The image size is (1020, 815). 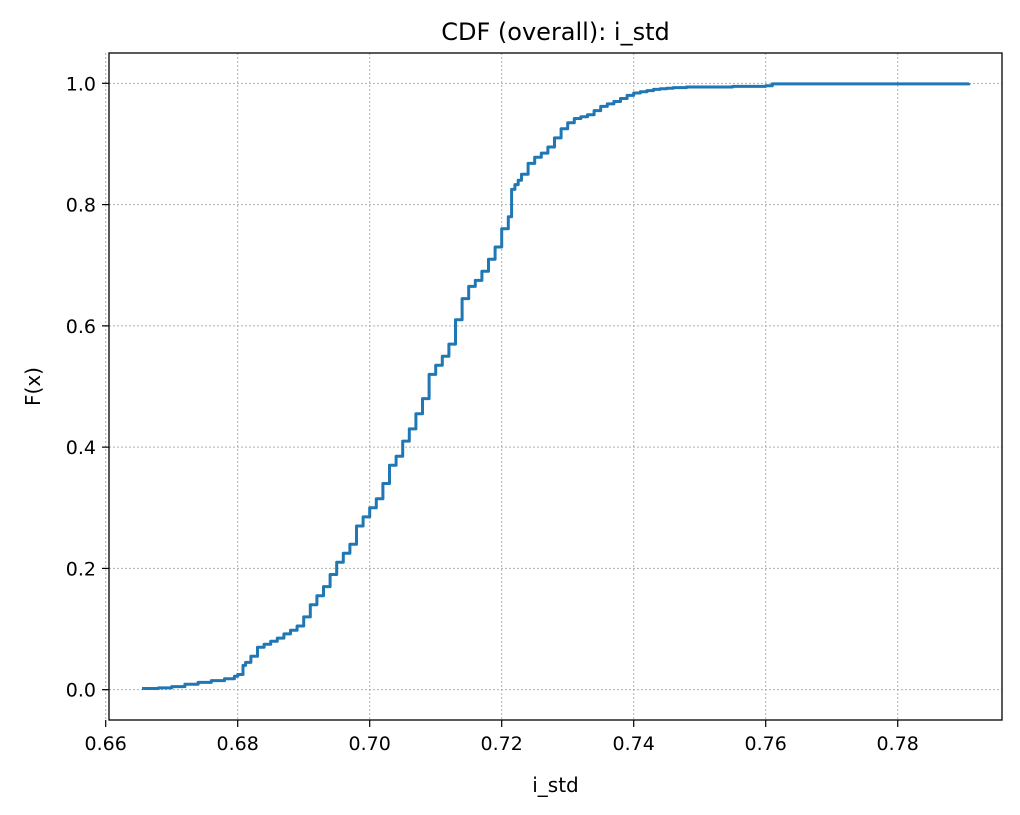 I want to click on x-tick-label: 0.70, so click(x=370, y=744).